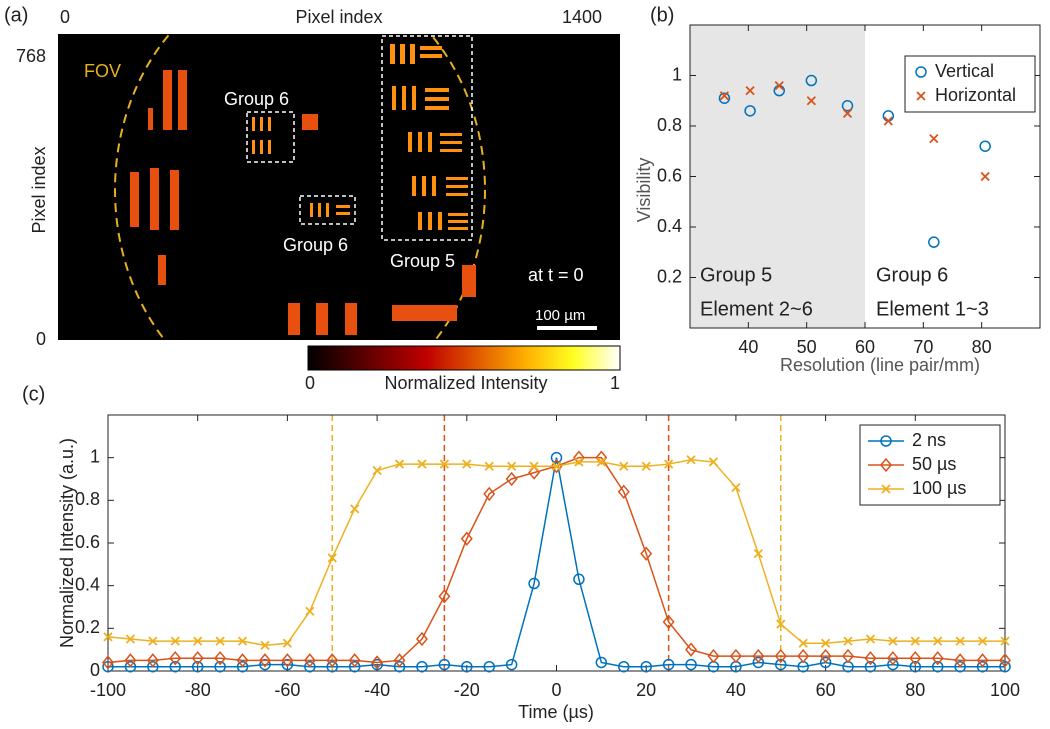  I want to click on y-axis-label: Normalized Intensity (a.u.), so click(67, 543).